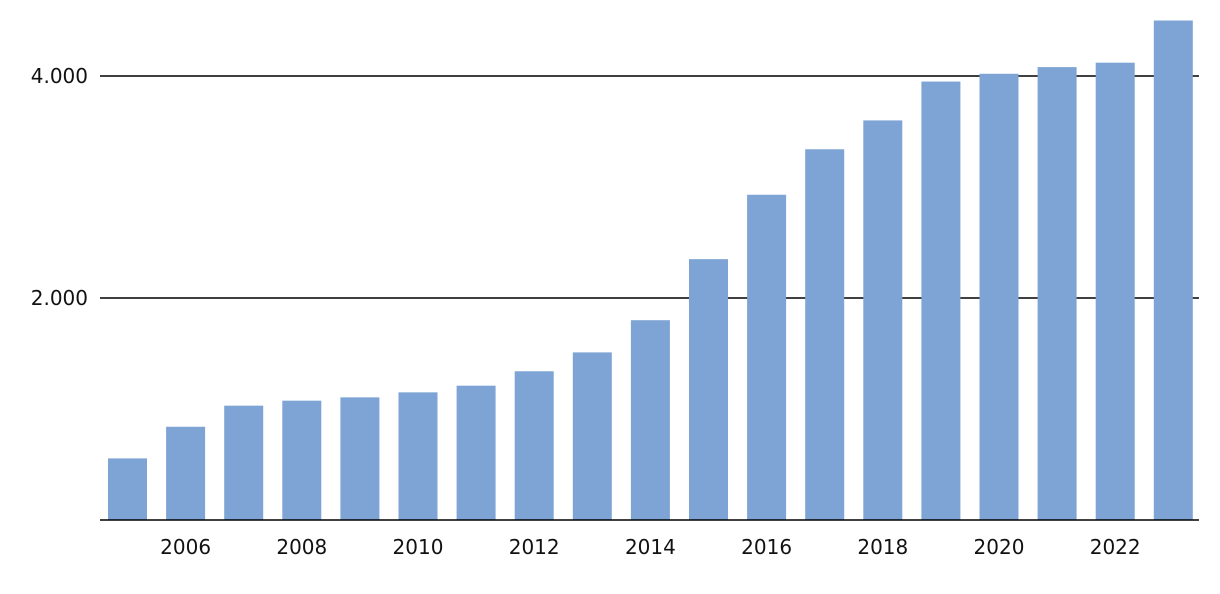 This screenshot has width=1220, height=594. What do you see at coordinates (766, 547) in the screenshot?
I see `x-tick-label: 2016` at bounding box center [766, 547].